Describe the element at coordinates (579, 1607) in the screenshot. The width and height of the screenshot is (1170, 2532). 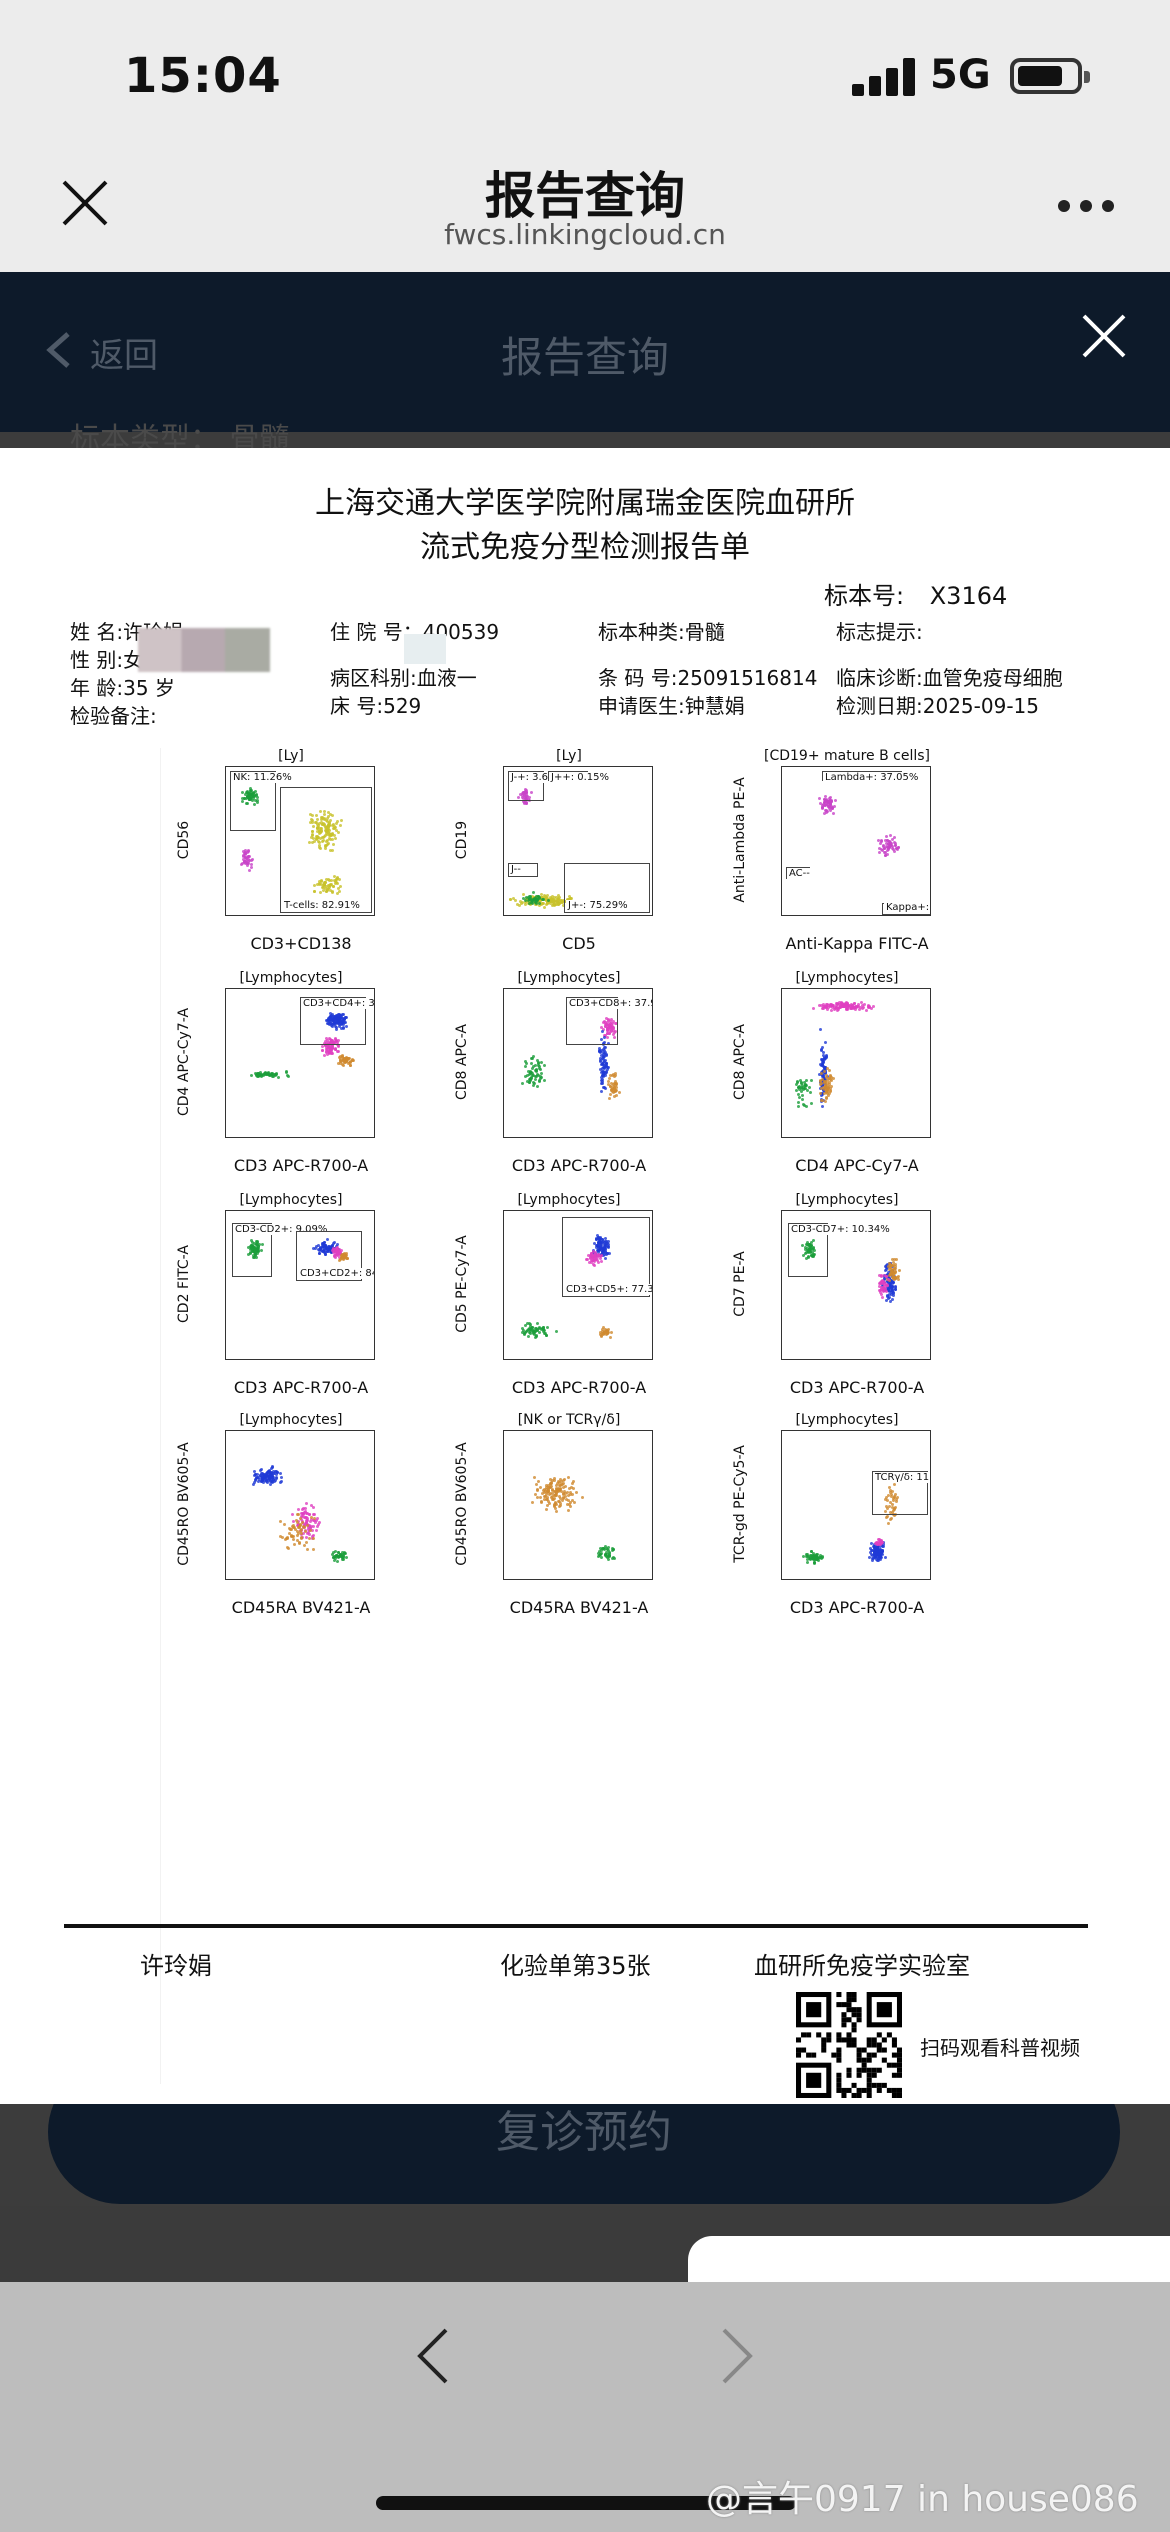
I see `plot-x-axis-label: CD45RA BV421-A` at that location.